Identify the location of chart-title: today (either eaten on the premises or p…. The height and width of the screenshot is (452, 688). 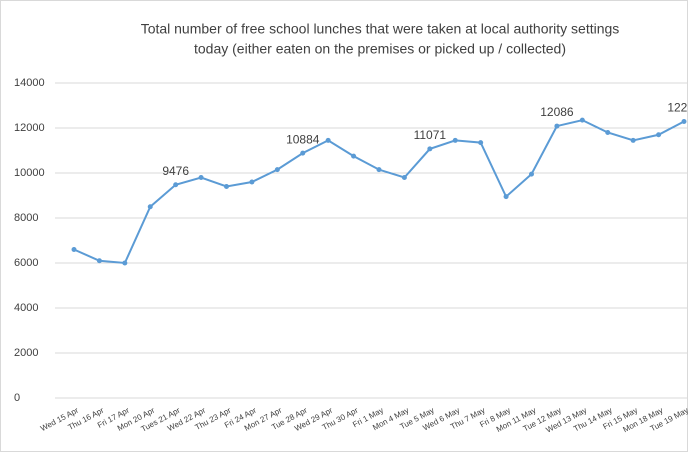
(380, 49).